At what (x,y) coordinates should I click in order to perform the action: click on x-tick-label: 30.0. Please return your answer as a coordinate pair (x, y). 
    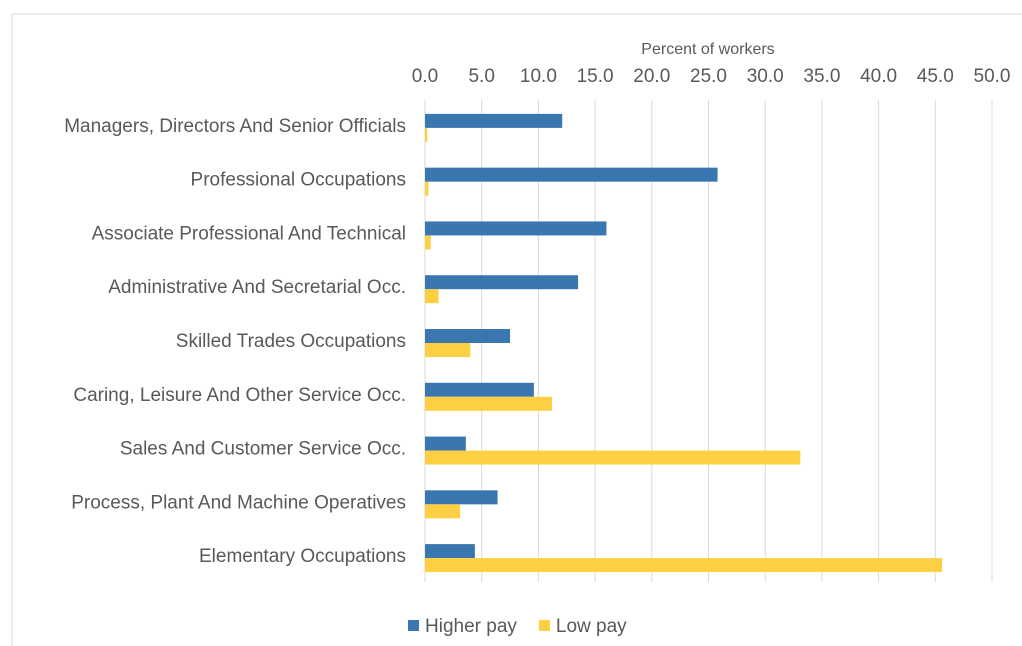
    Looking at the image, I should click on (765, 76).